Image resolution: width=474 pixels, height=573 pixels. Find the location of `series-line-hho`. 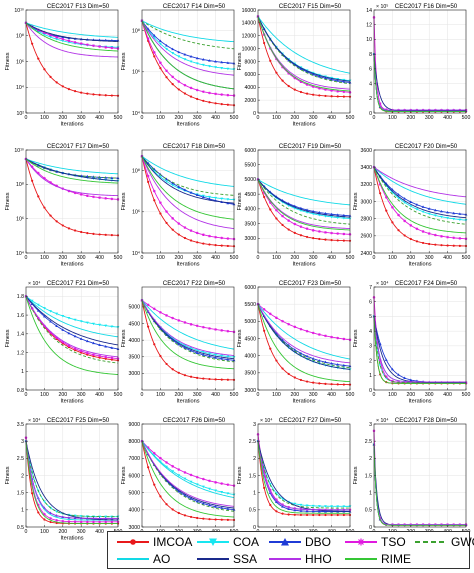

series-line-hho is located at coordinates (419, 485).